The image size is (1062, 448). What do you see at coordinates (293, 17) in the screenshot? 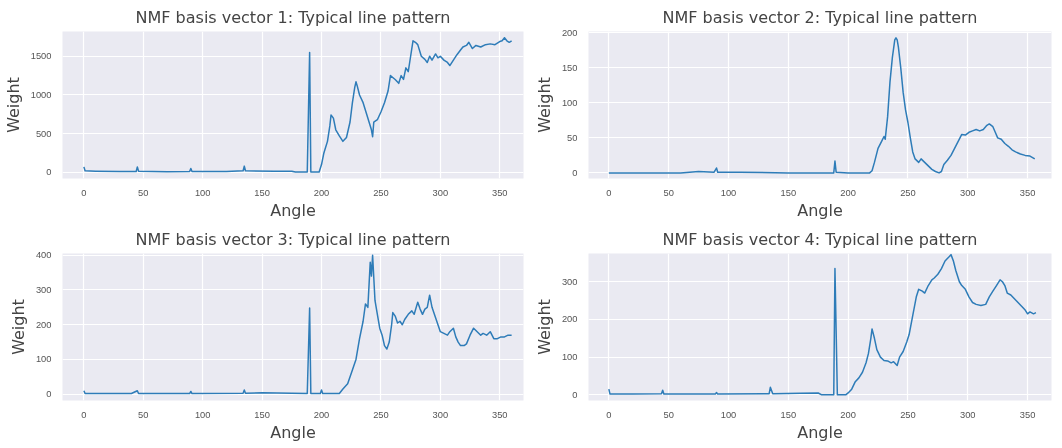
I see `chart-title: NMF basis vector 1: Typical line pattern` at bounding box center [293, 17].